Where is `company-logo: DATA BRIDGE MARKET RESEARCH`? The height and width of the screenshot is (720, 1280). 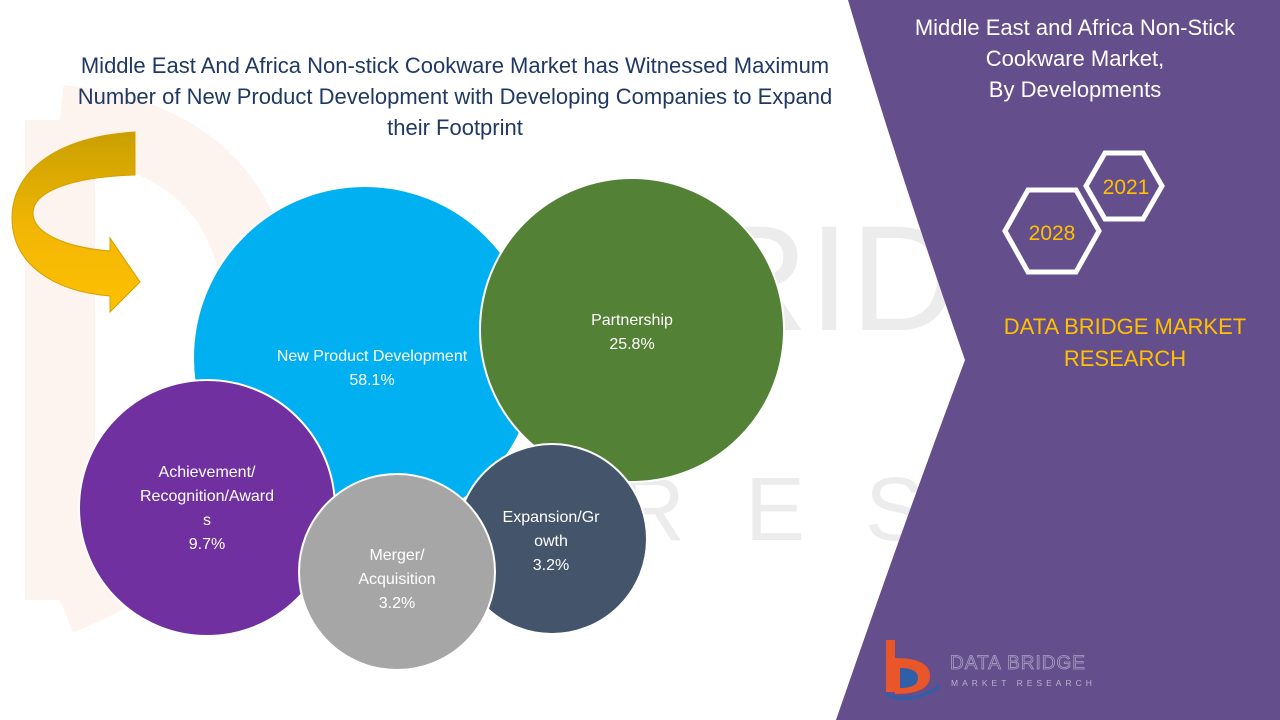 company-logo: DATA BRIDGE MARKET RESEARCH is located at coordinates (990, 670).